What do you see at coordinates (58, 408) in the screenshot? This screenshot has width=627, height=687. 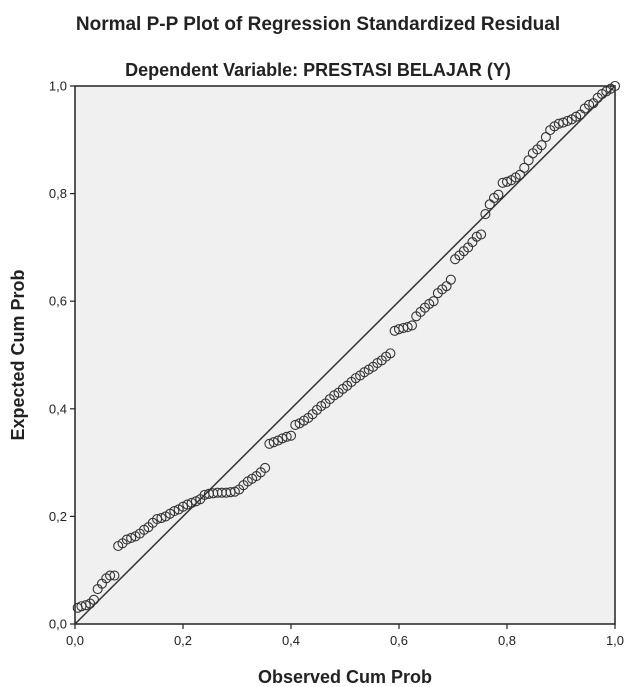 I see `y-tick-label: 0,4` at bounding box center [58, 408].